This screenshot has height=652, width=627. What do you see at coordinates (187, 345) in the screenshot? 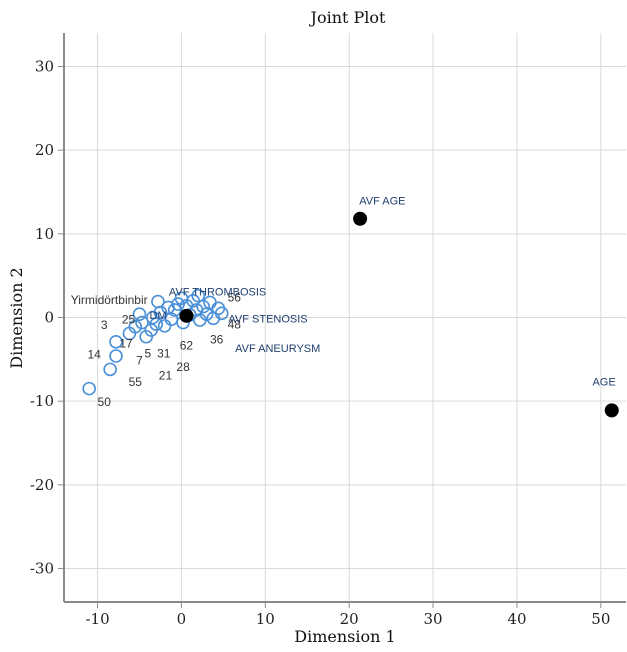
I see `case-label: 62` at bounding box center [187, 345].